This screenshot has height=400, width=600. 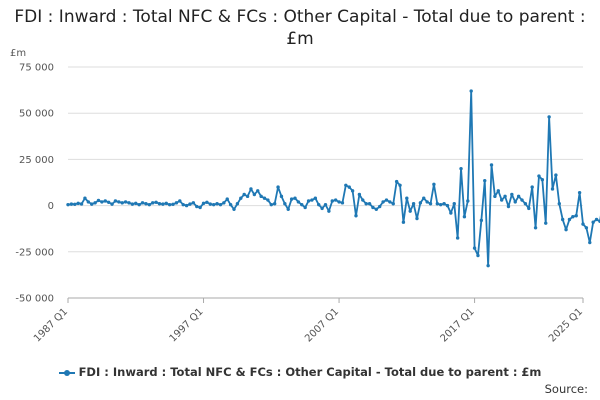 What do you see at coordinates (34, 299) in the screenshot?
I see `y-tick-label: -50 000` at bounding box center [34, 299].